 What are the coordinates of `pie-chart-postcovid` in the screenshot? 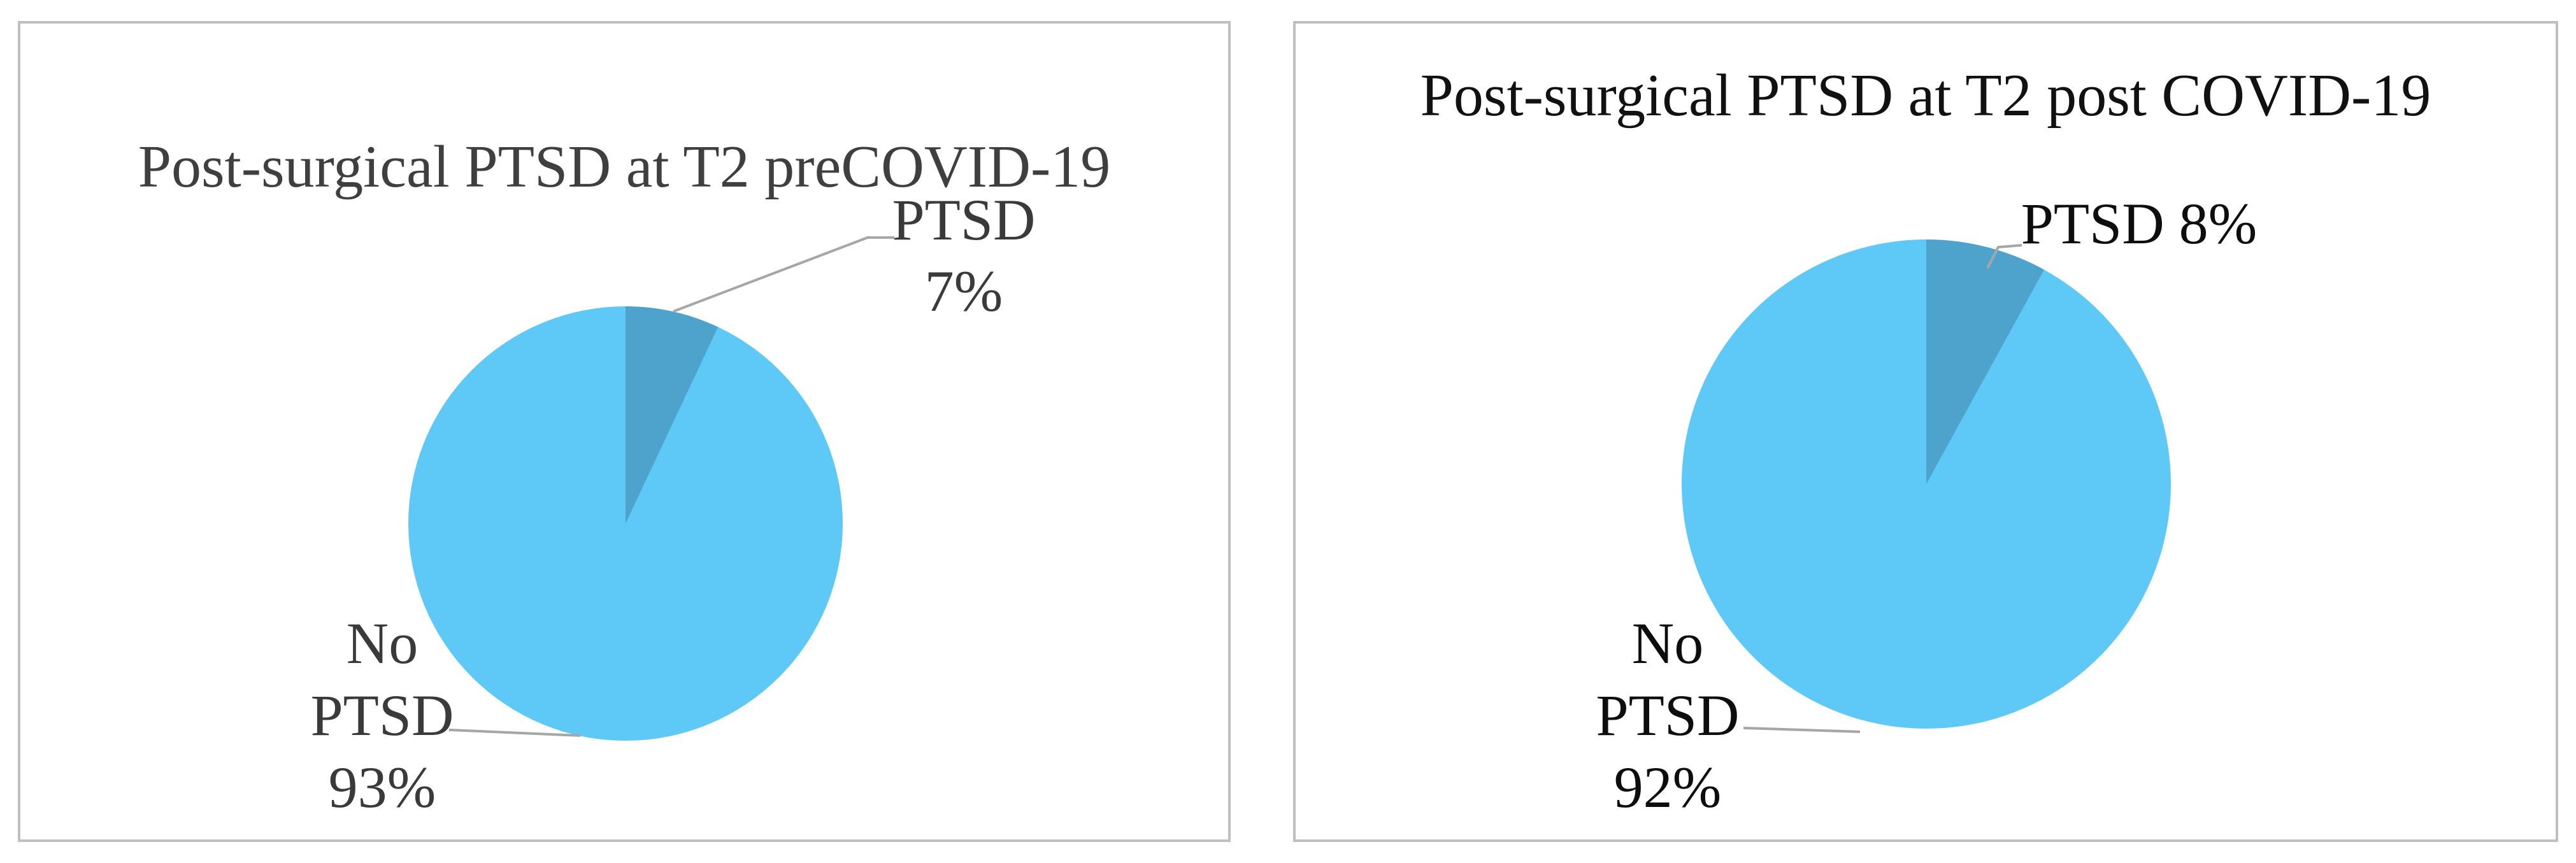 It's located at (1927, 486).